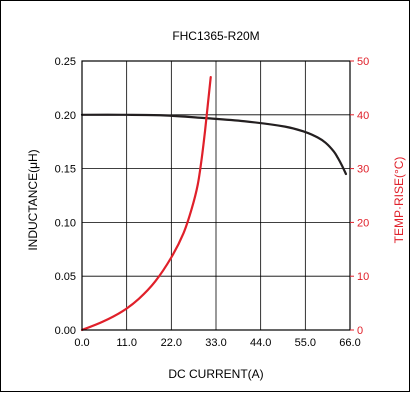  What do you see at coordinates (214, 144) in the screenshot?
I see `inductance-curve` at bounding box center [214, 144].